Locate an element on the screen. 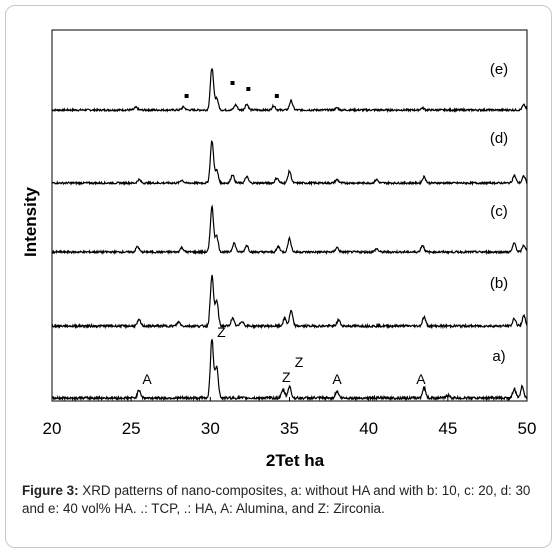 This screenshot has height=554, width=559. x-tick-label: 45 is located at coordinates (447, 428).